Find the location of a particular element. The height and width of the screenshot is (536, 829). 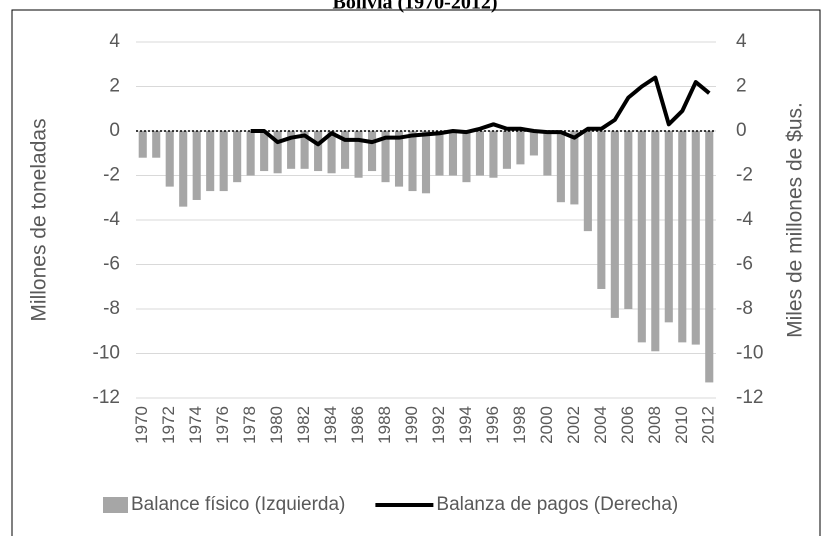

legend-swatch is located at coordinates (115, 505).